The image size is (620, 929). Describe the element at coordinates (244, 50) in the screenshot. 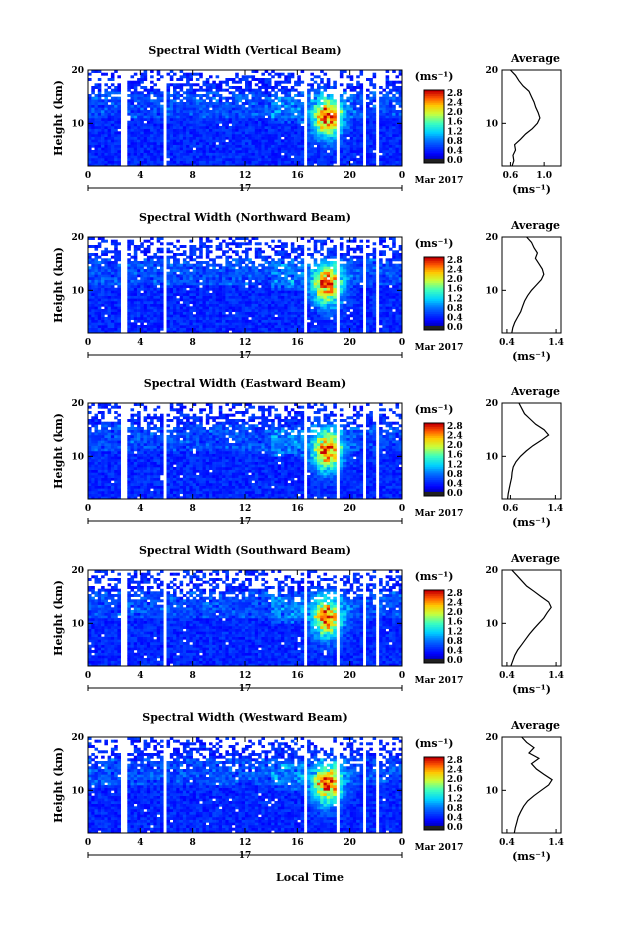

I see `panel-title: Spectral Width (Vertical Beam)` at that location.